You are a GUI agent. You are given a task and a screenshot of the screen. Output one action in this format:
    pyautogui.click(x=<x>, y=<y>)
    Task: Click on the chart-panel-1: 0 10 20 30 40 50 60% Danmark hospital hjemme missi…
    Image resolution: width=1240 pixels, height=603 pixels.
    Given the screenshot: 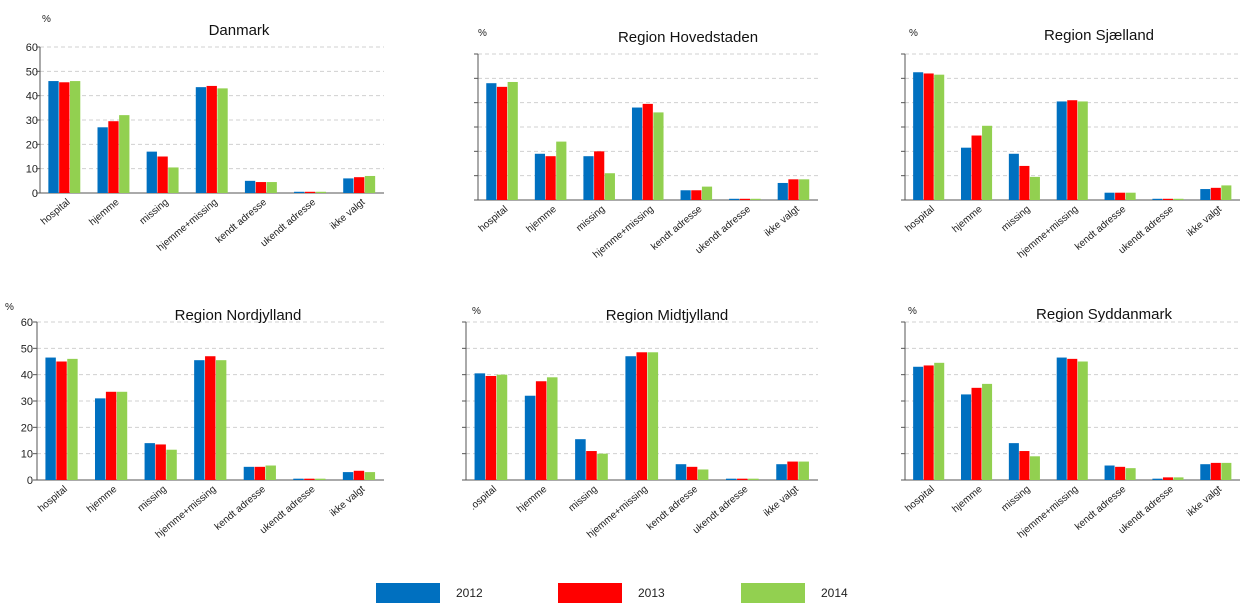 What is the action you would take?
    pyautogui.click(x=205, y=134)
    